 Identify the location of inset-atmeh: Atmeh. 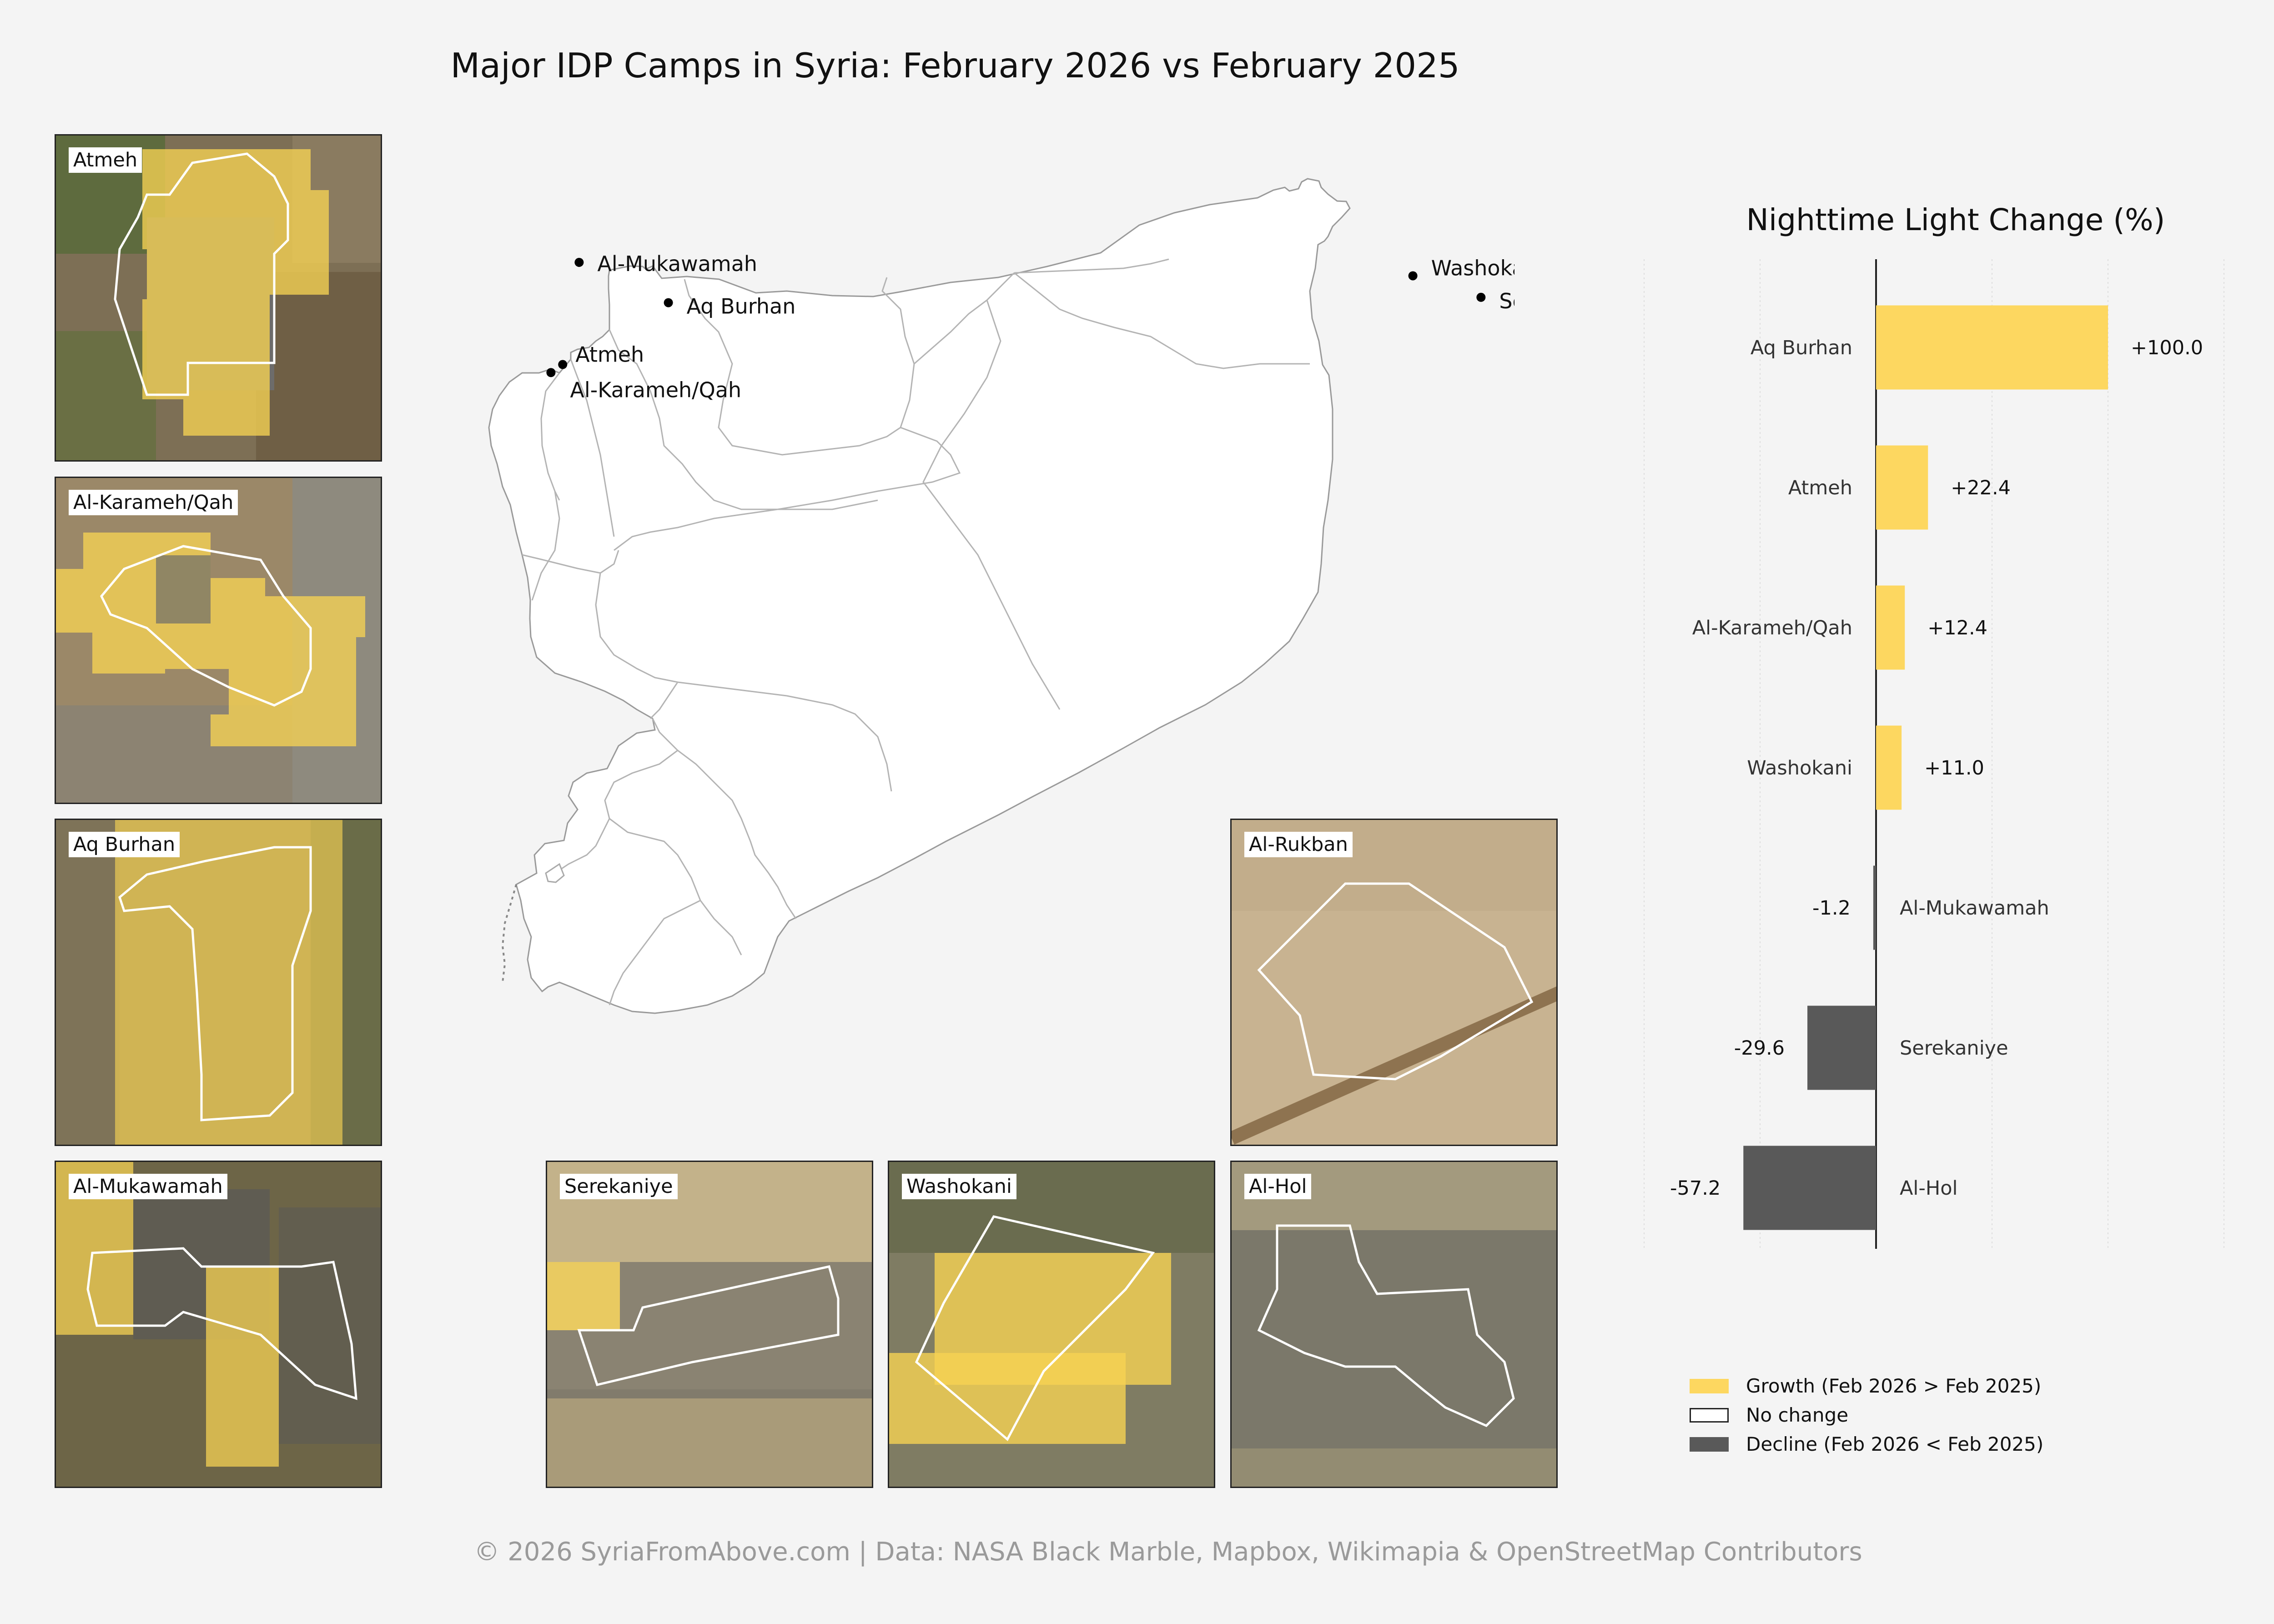
(218, 298).